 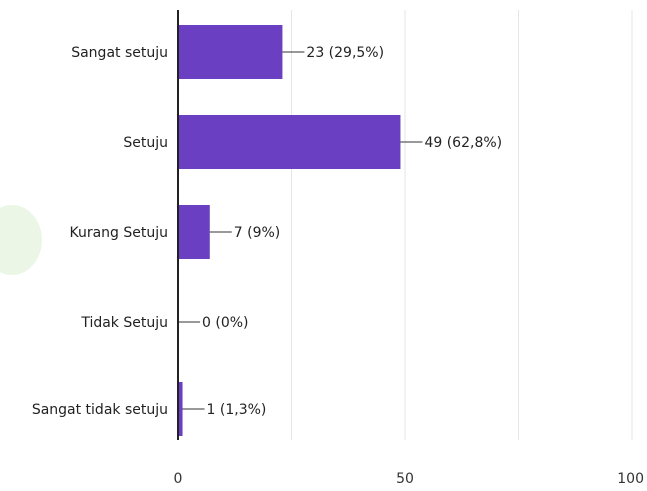 What do you see at coordinates (225, 323) in the screenshot?
I see `data-label-3: 0 (0%)` at bounding box center [225, 323].